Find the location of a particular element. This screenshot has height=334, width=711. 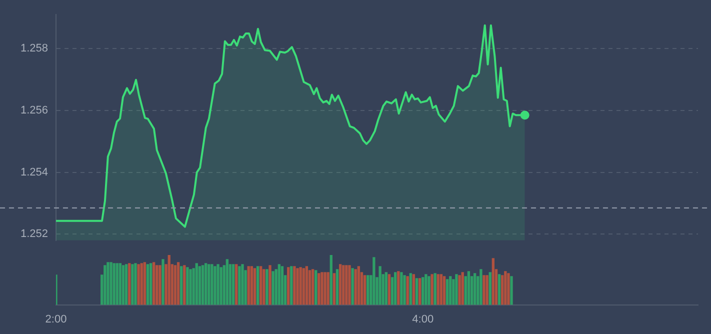

y-tick-label: 1.252 is located at coordinates (34, 234).